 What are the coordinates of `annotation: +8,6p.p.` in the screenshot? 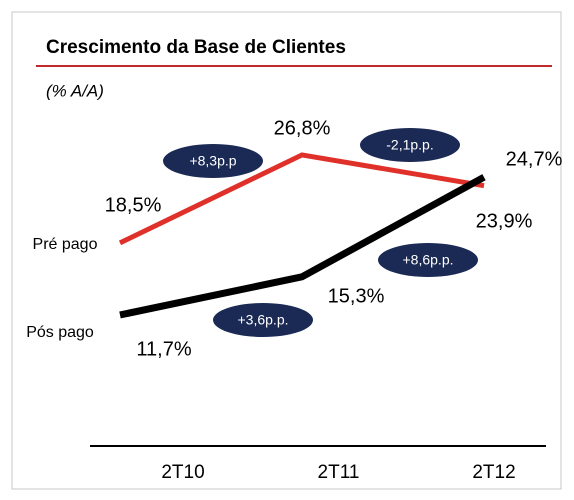 It's located at (428, 260).